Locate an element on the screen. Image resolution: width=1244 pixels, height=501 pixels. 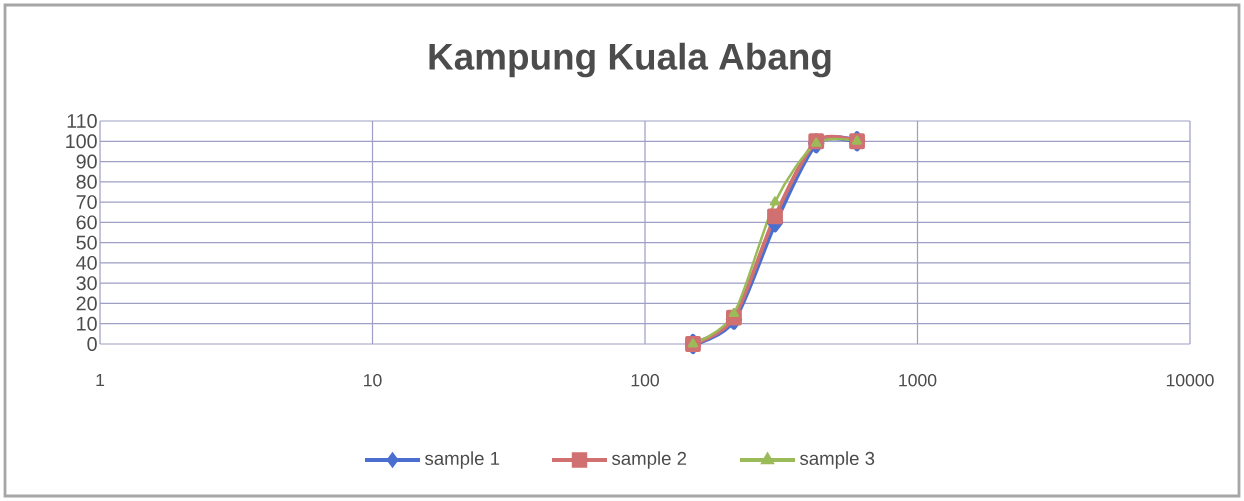
legend-label: sample 3 is located at coordinates (837, 460).